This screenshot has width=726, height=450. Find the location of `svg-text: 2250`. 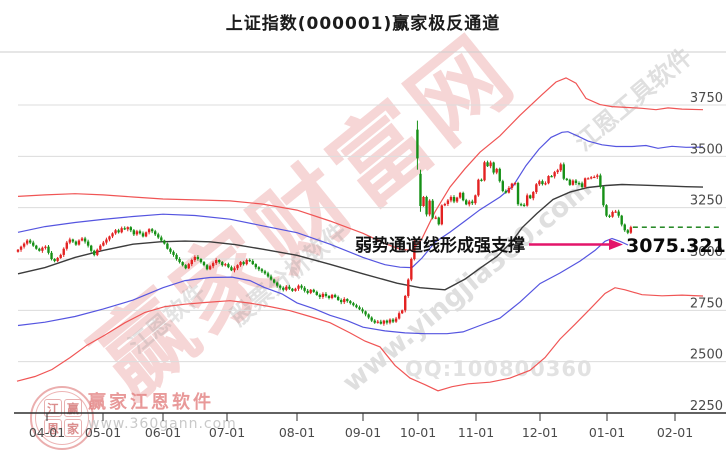

svg-text: 2250 is located at coordinates (706, 406).